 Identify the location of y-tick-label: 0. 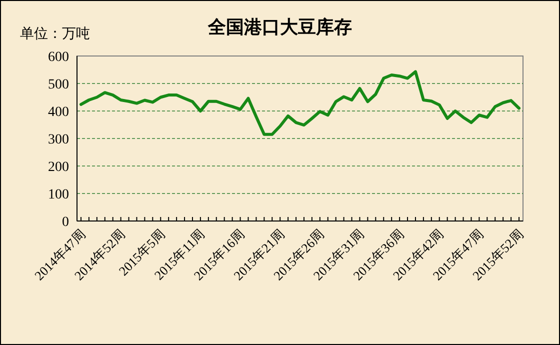
(65, 222).